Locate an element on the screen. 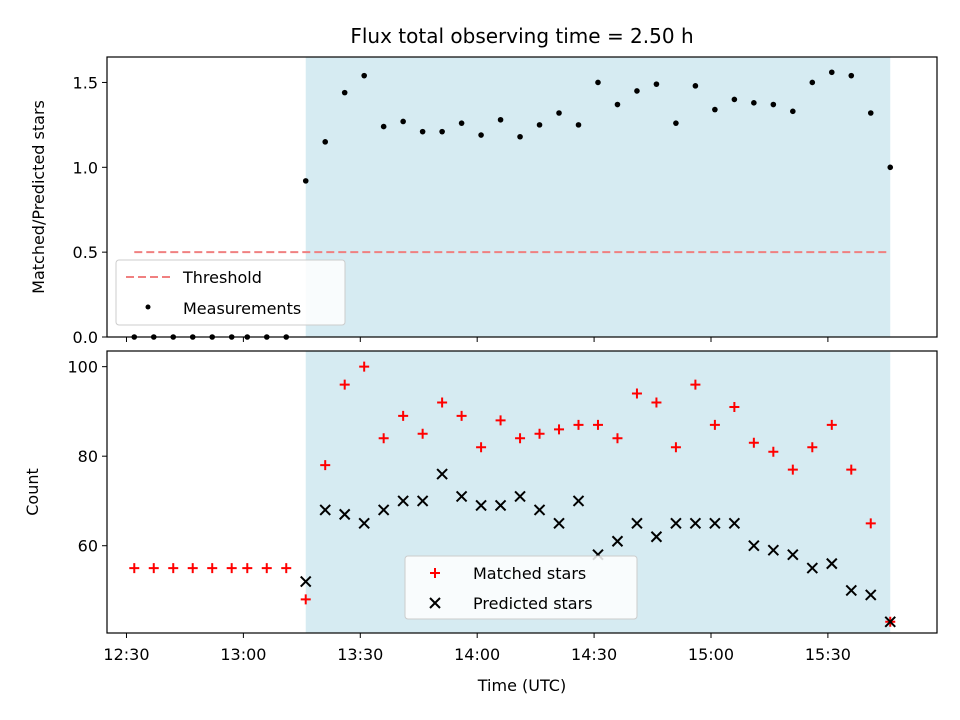 This screenshot has width=960, height=720. time-tick-label: 14:30 is located at coordinates (594, 654).